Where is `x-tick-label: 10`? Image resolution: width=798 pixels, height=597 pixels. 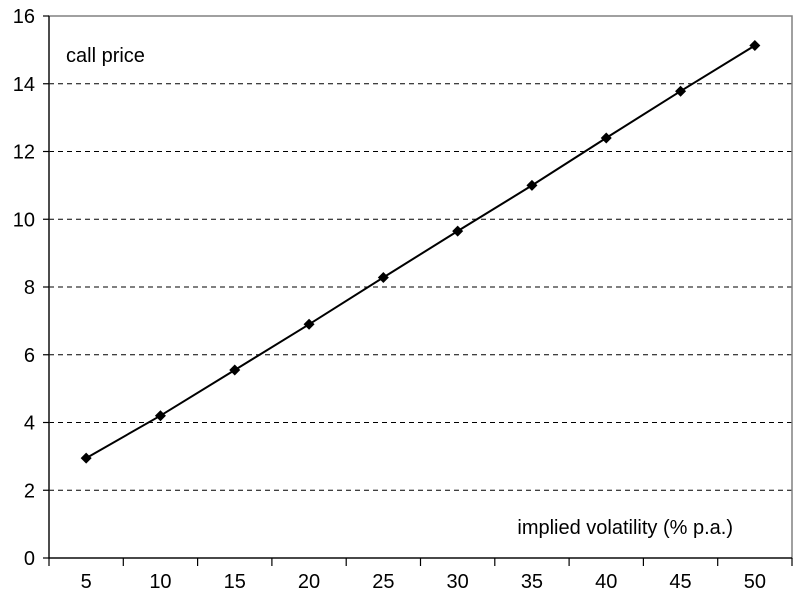 x-tick-label: 10 is located at coordinates (160, 582).